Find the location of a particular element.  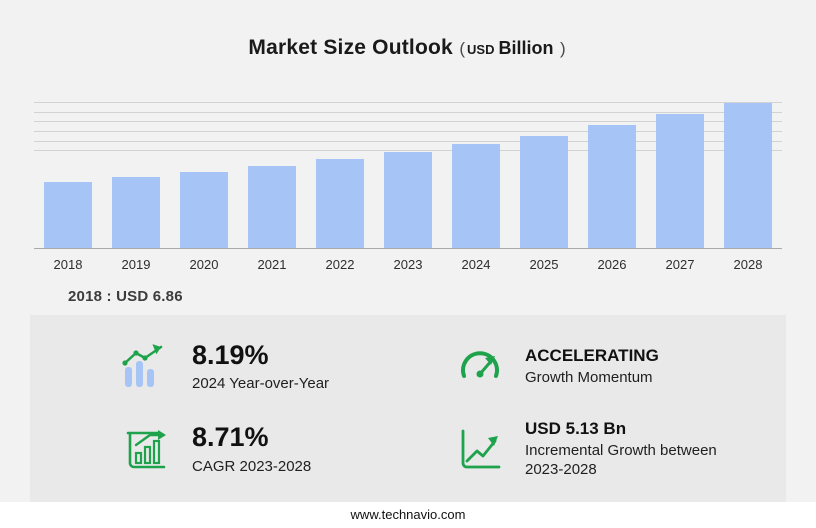

x-label-2022: 2022 is located at coordinates (340, 264).